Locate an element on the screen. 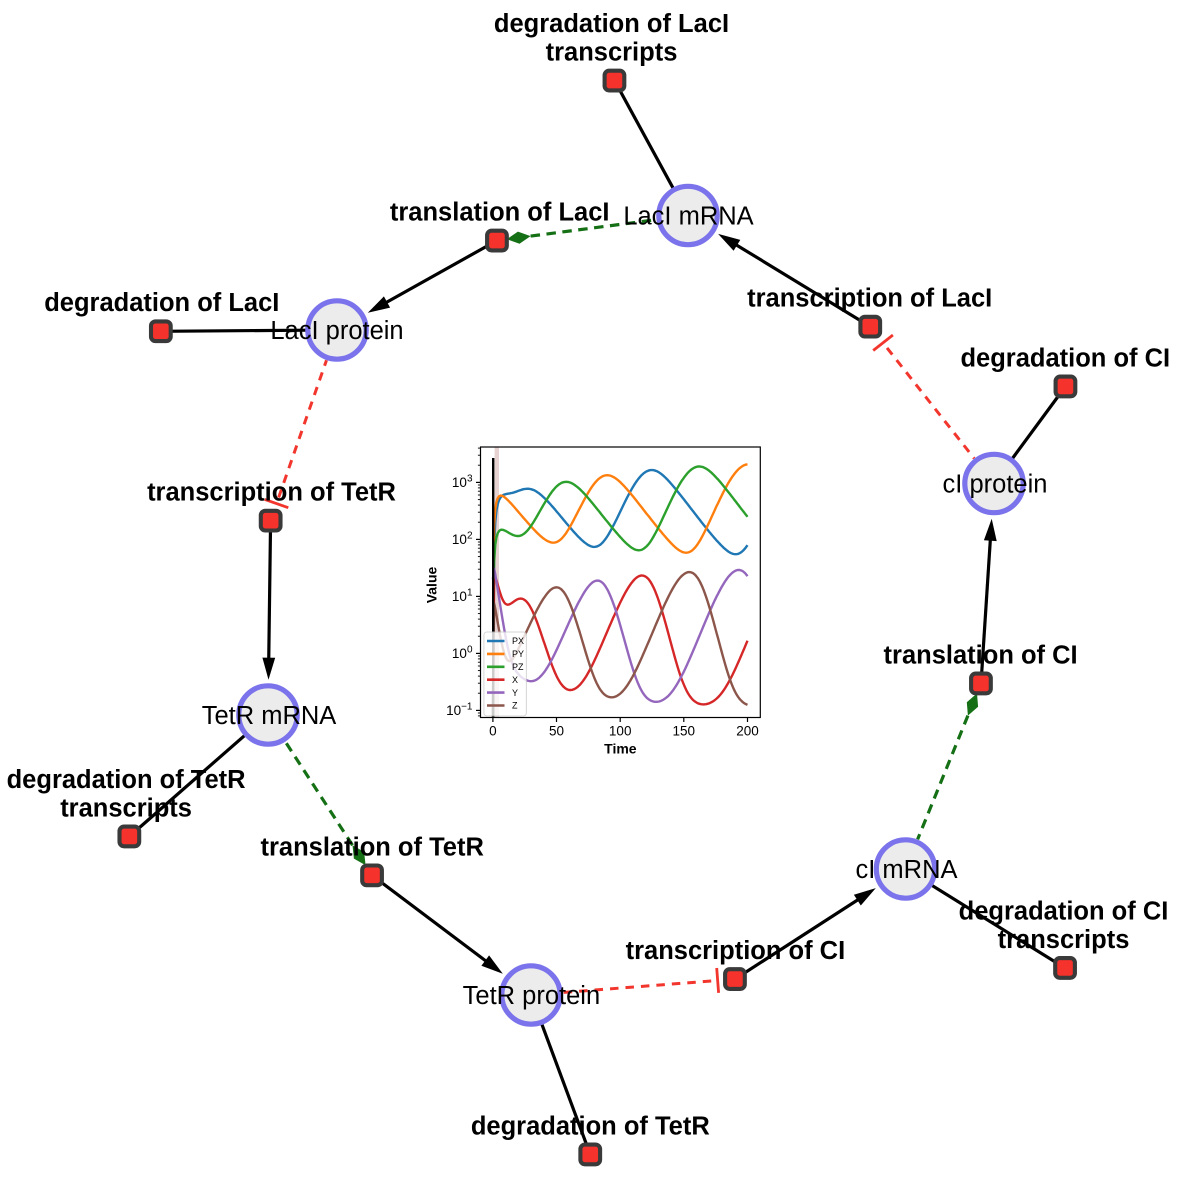  svg-text: LacI protein is located at coordinates (336, 331).